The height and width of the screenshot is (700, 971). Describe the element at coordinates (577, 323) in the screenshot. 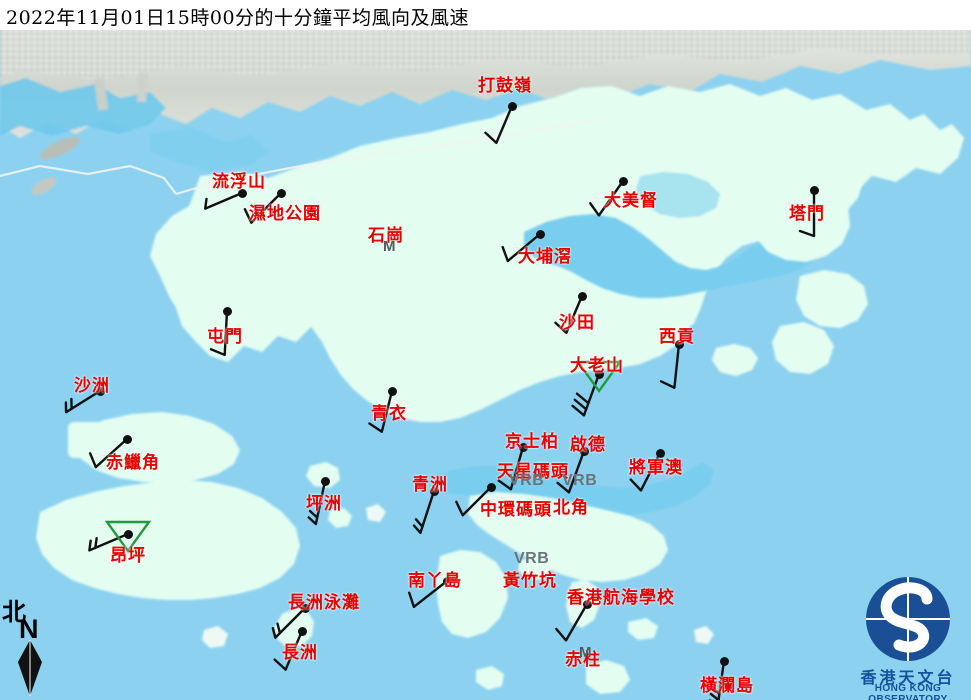

I see `station-label: 沙田` at that location.